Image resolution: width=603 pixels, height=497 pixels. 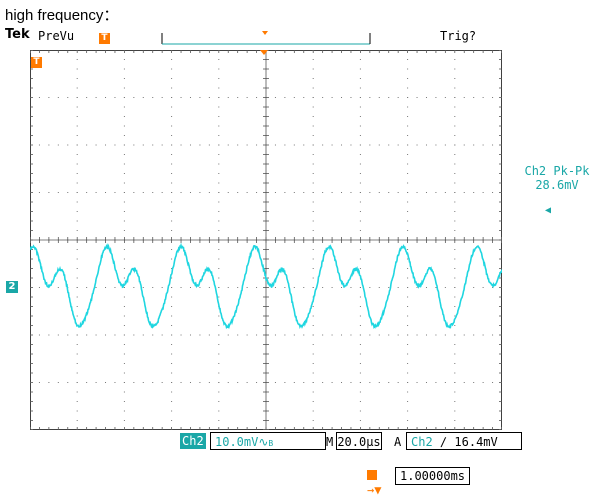 I want to click on trigger-readout-box: Ch2 ∕ 16.4mV, so click(x=464, y=441).